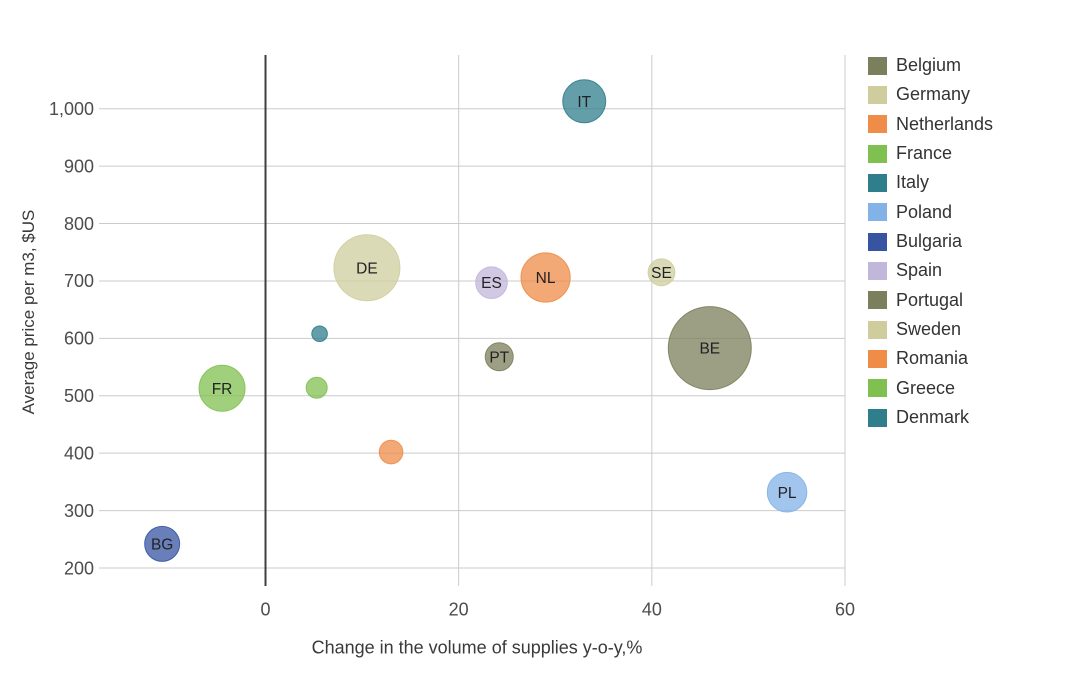 This screenshot has width=1080, height=673. What do you see at coordinates (877, 417) in the screenshot?
I see `legend-swatch-denmark` at bounding box center [877, 417].